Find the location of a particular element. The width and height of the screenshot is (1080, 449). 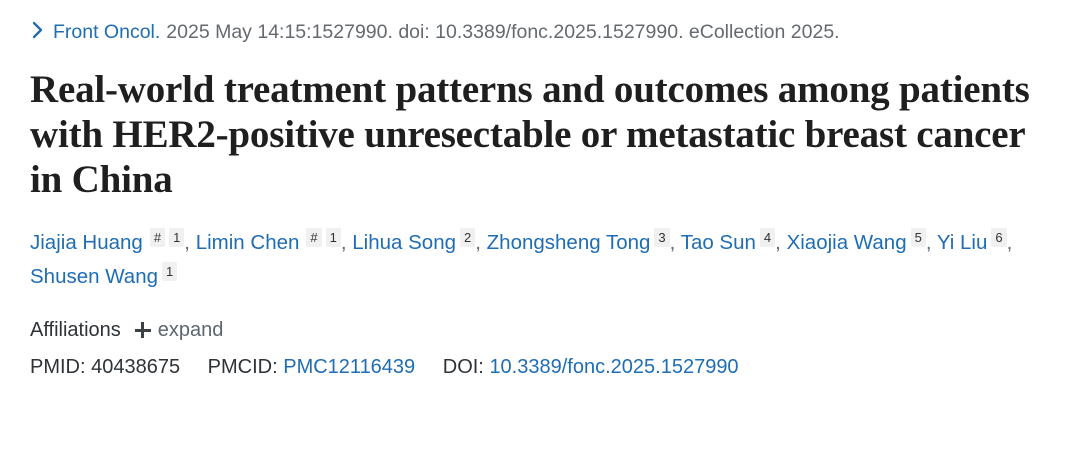

pmid-group: PMID: 40438675 is located at coordinates (108, 367).